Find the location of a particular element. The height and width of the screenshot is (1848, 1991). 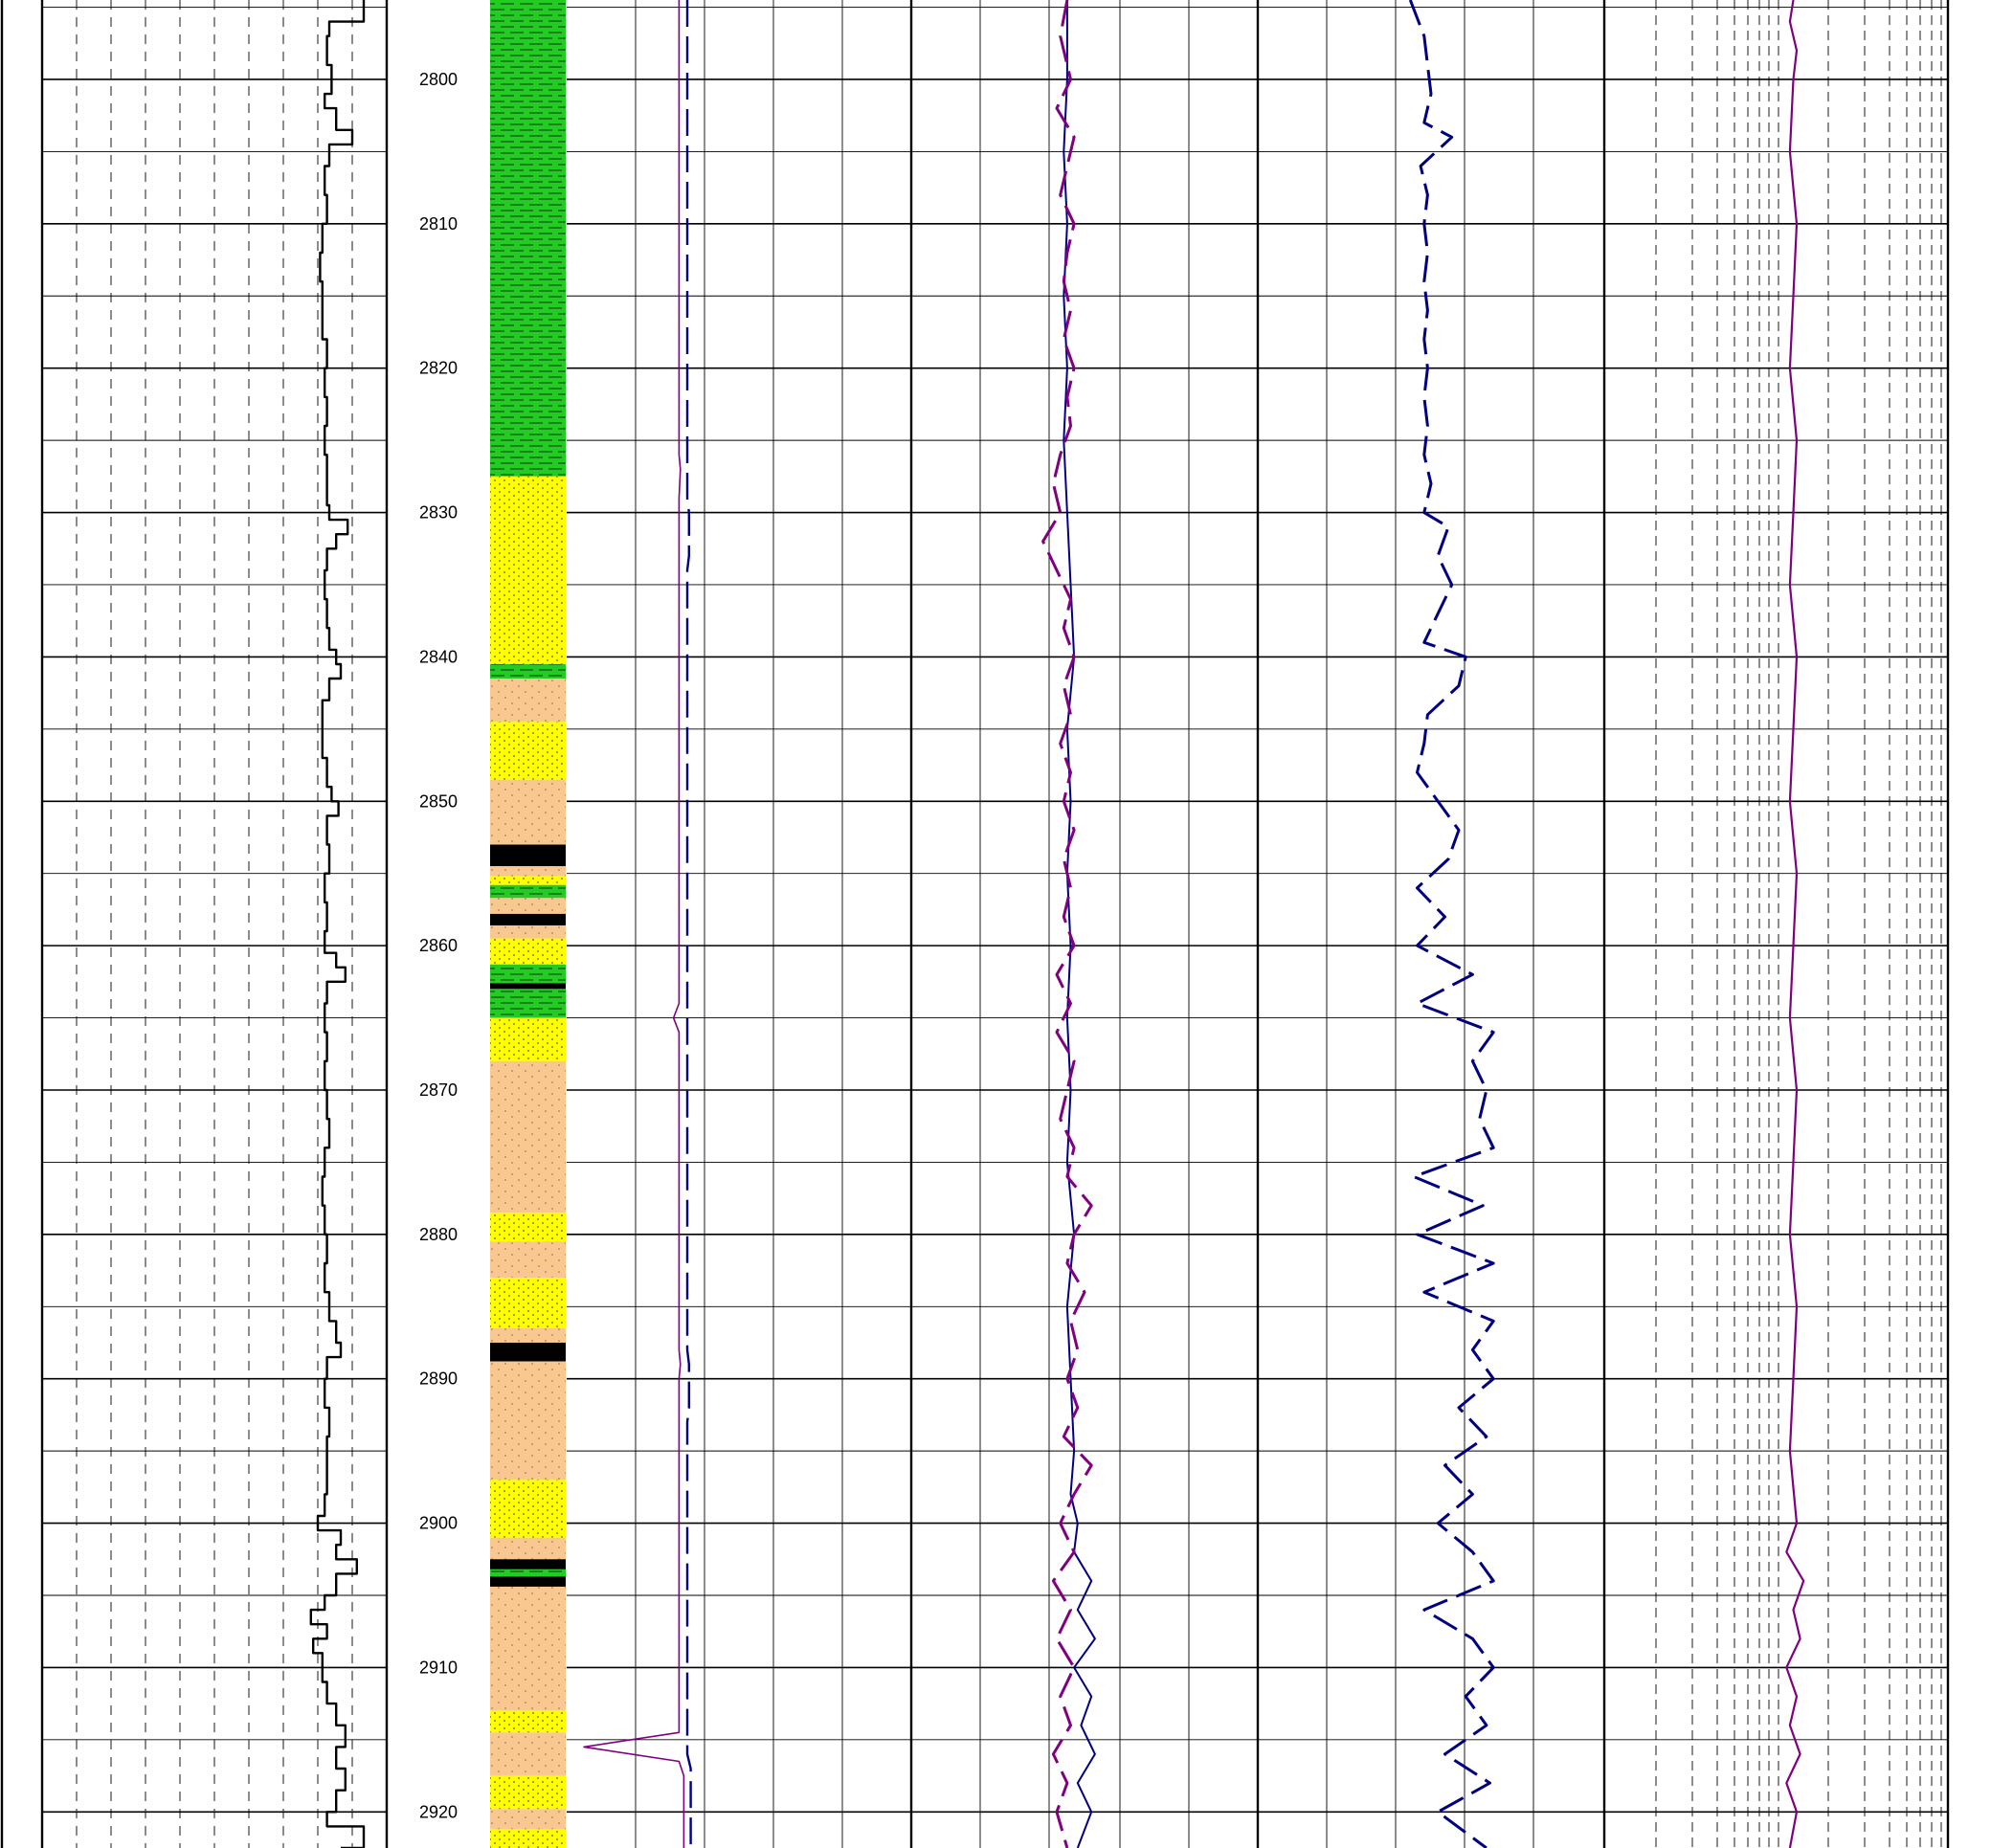

curve-res_deep is located at coordinates (1079, 924).